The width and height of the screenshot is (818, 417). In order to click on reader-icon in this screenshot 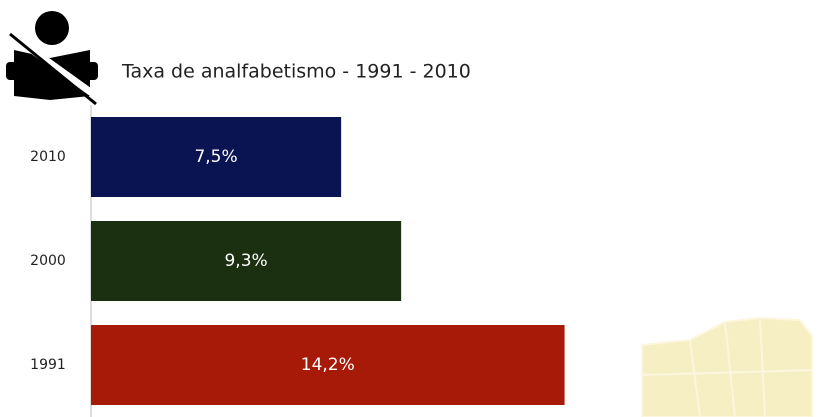, I will do `click(52, 58)`.